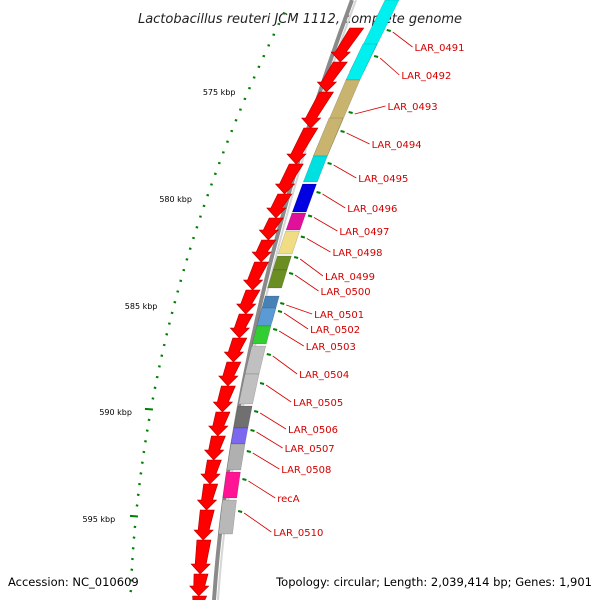 The width and height of the screenshot is (600, 600). I want to click on gene-label: LAR_0494, so click(397, 145).